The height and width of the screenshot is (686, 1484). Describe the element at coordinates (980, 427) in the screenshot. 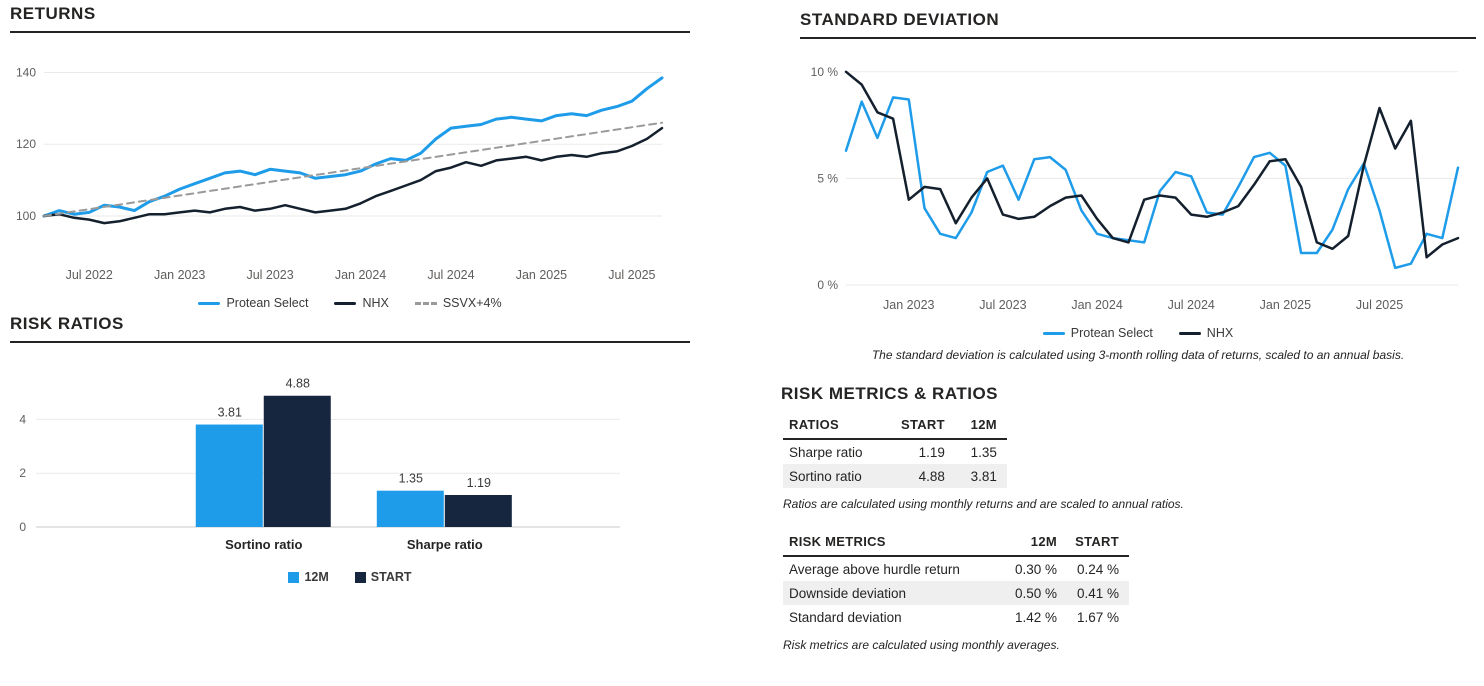

I see `ratios-header-12m: 12M` at that location.